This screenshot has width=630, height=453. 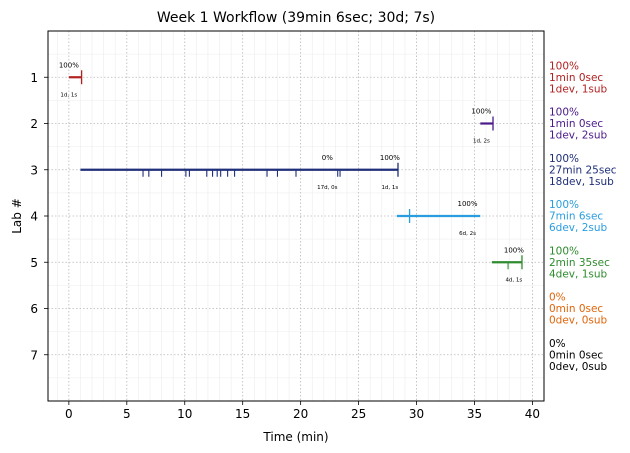 I want to click on lab-1-summary-line: 100%, so click(x=564, y=66).